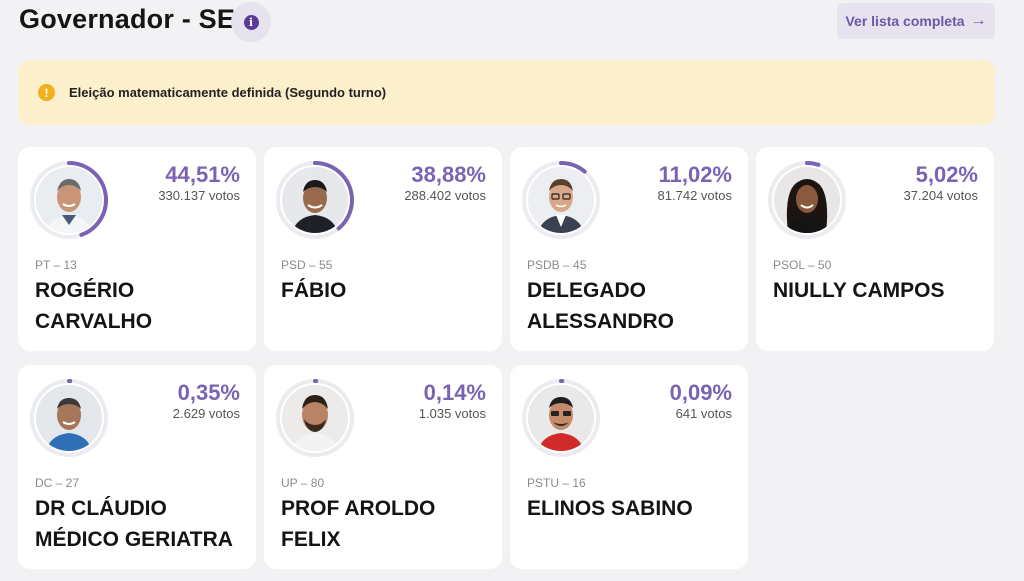 The width and height of the screenshot is (1024, 581). I want to click on vote-percent: 0,35%, so click(208, 392).